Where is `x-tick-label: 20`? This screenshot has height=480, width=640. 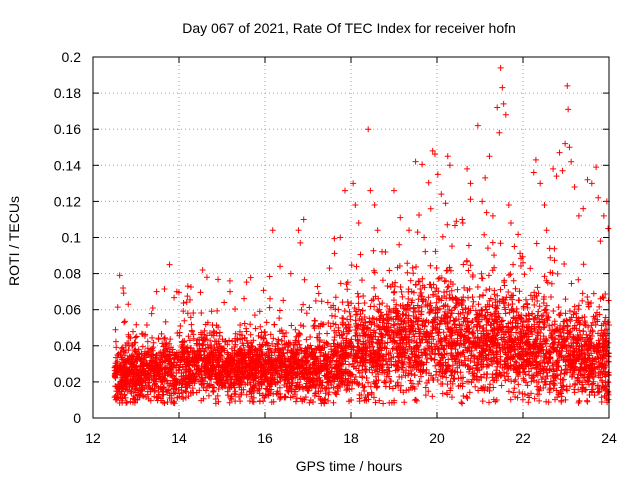 x-tick-label: 20 is located at coordinates (437, 438).